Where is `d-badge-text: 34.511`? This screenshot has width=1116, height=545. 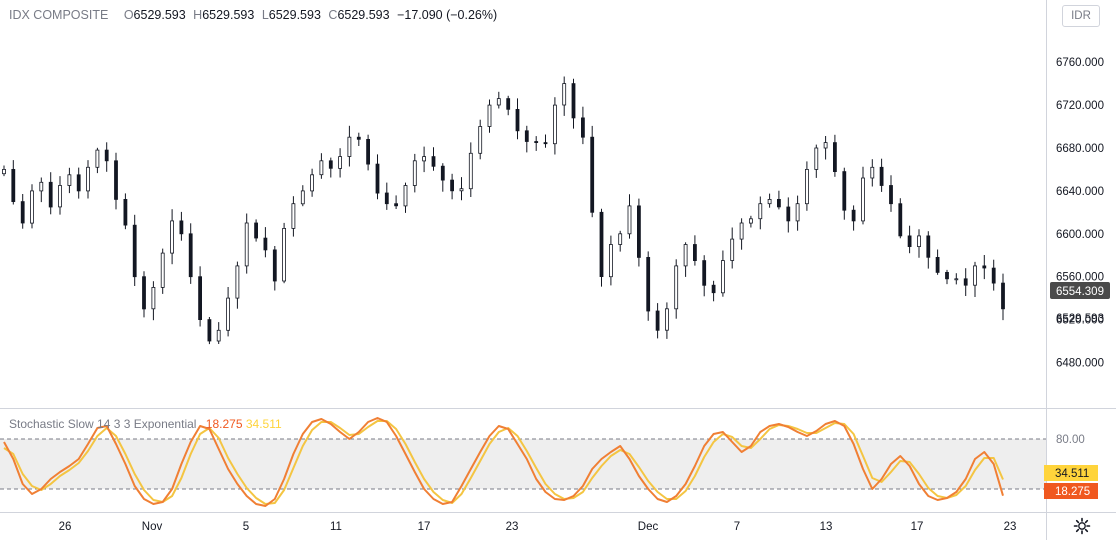
d-badge-text: 34.511 is located at coordinates (1072, 474).